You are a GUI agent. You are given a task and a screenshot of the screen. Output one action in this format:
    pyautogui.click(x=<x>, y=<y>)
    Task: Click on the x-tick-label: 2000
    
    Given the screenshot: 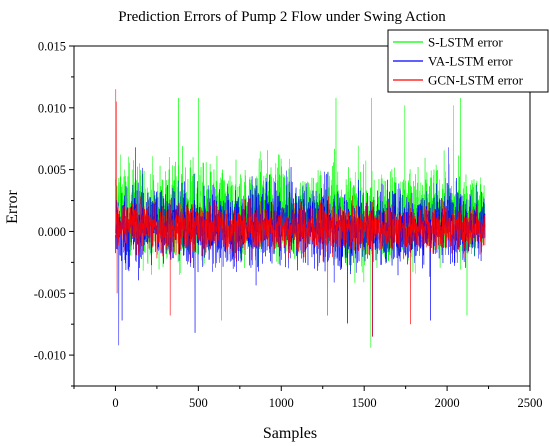 What is the action you would take?
    pyautogui.click(x=447, y=403)
    